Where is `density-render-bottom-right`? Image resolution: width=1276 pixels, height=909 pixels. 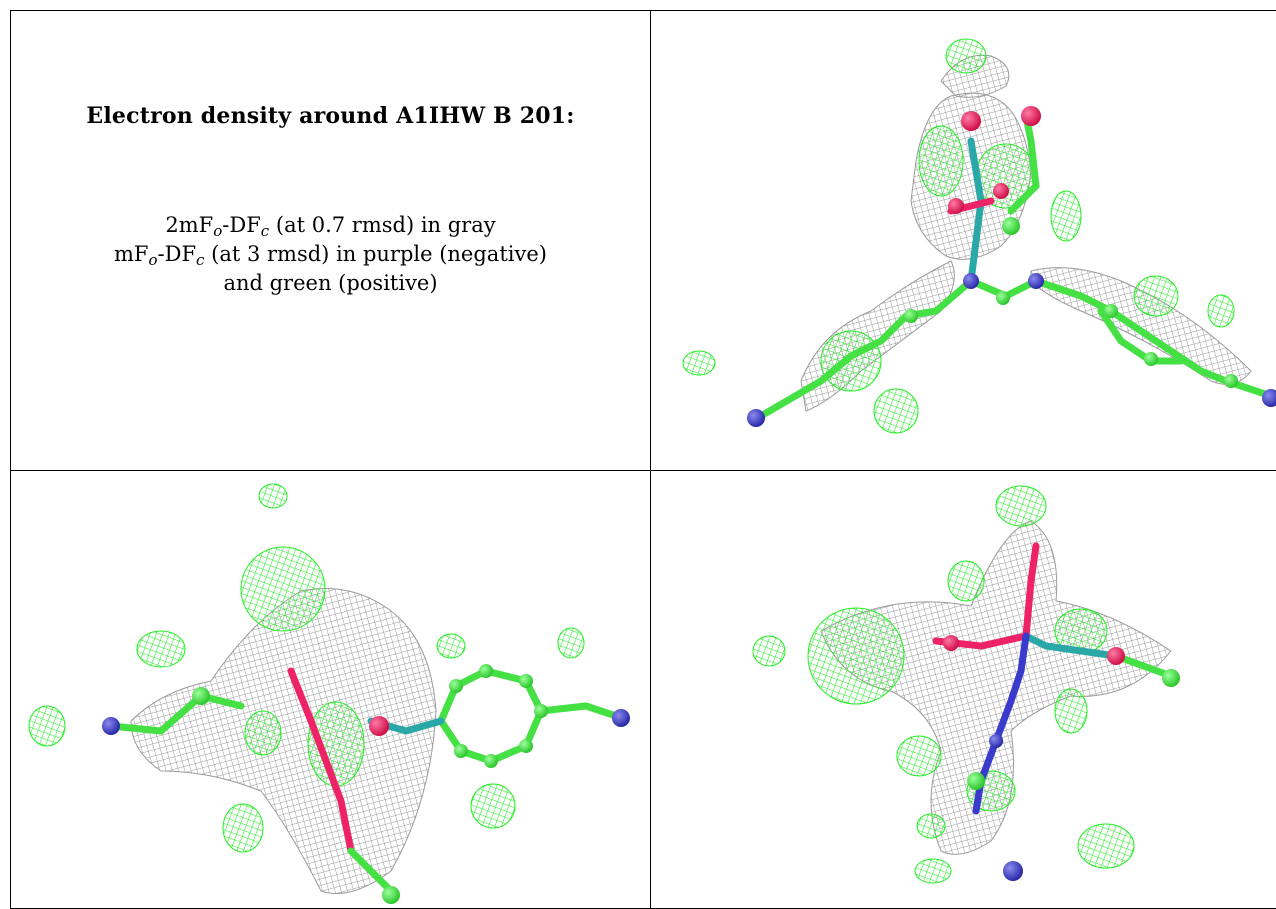
density-render-bottom-right is located at coordinates (966, 684).